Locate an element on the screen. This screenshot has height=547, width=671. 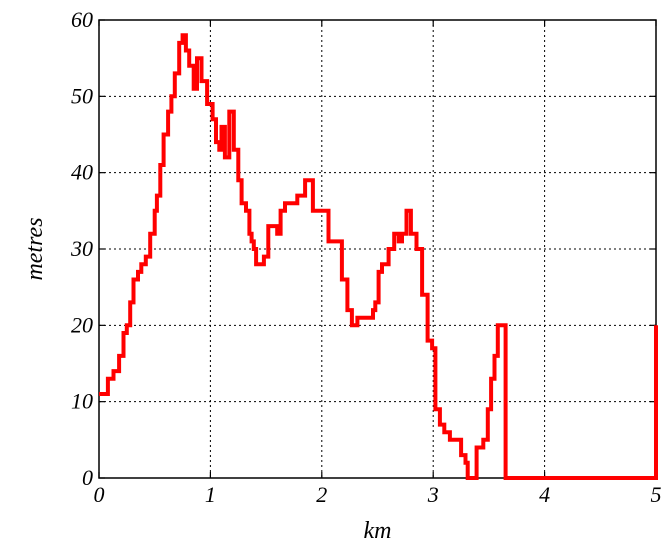
y-tick-label: 60 is located at coordinates (82, 19).